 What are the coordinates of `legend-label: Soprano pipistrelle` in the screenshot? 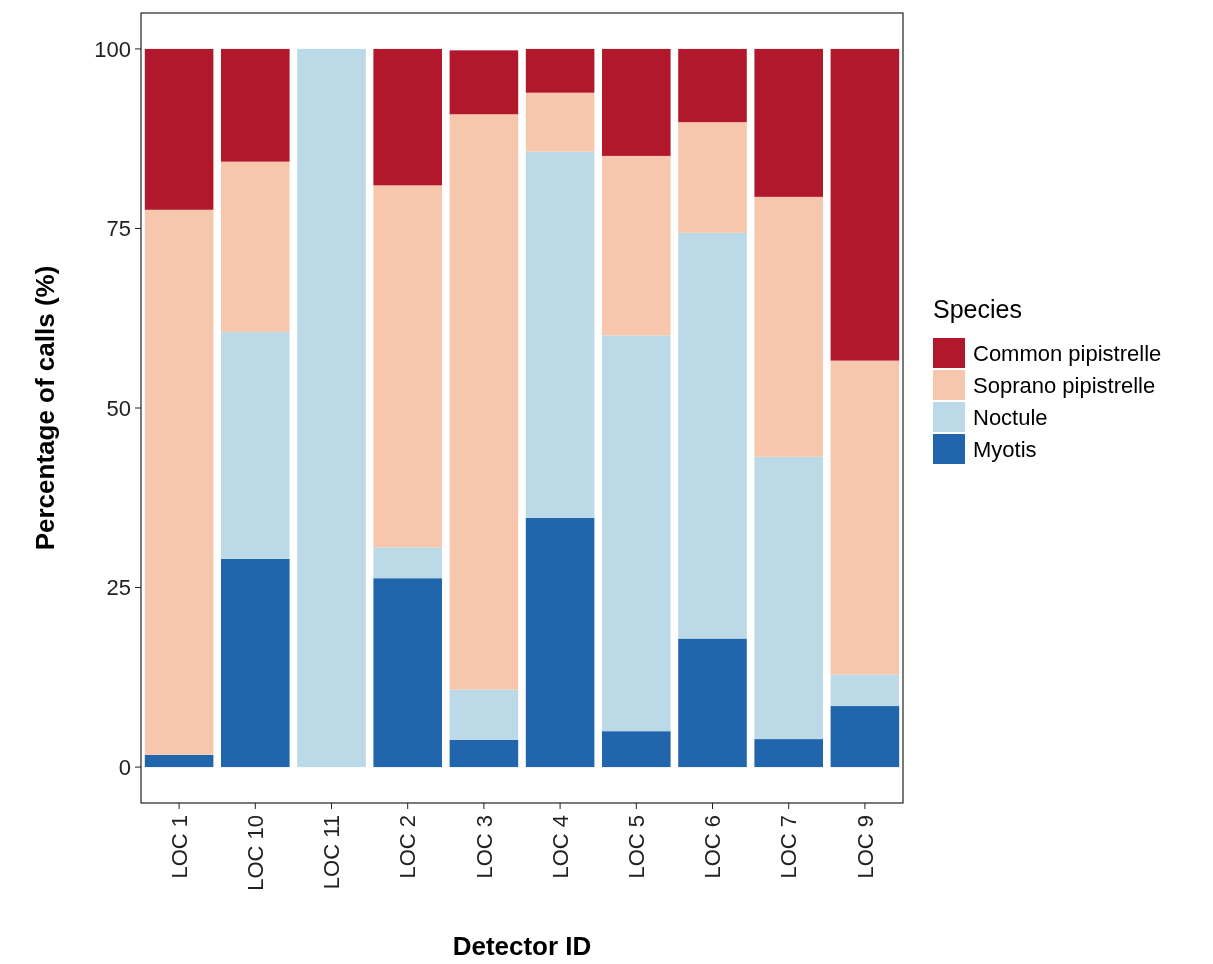 It's located at (1064, 385).